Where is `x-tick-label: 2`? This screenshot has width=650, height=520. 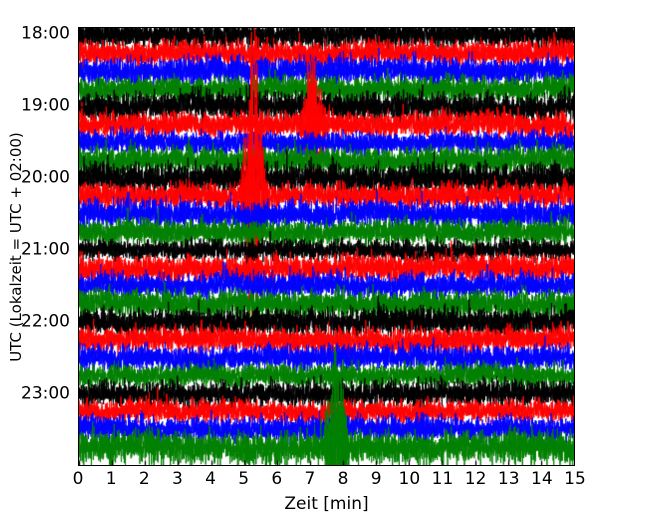 x-tick-label: 2 is located at coordinates (144, 479).